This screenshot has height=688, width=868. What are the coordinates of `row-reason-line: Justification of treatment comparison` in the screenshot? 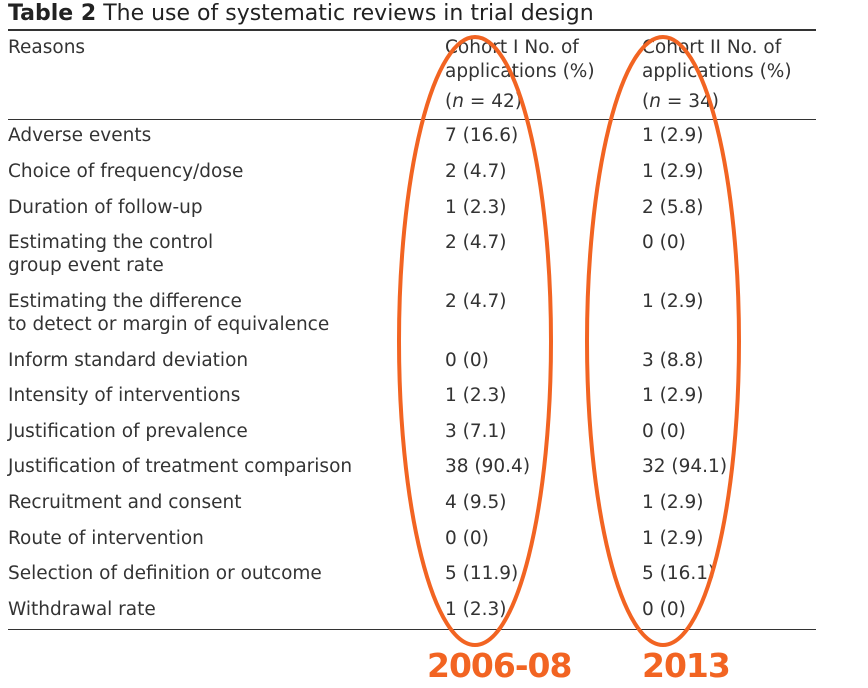 It's located at (180, 466).